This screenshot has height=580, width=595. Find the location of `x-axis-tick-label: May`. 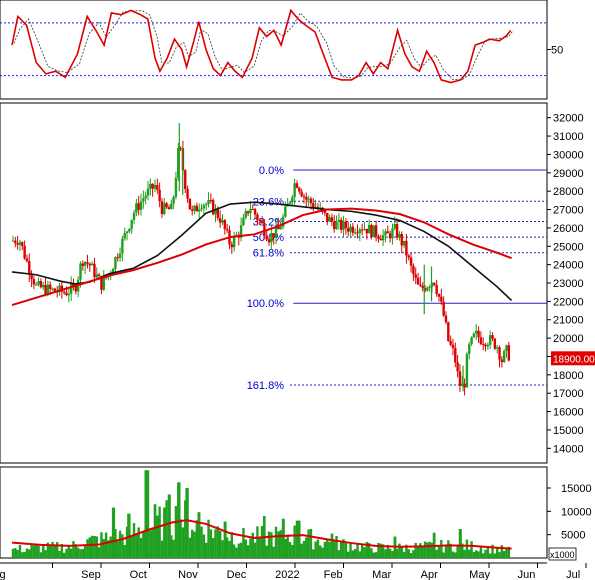

x-axis-tick-label: May is located at coordinates (479, 574).